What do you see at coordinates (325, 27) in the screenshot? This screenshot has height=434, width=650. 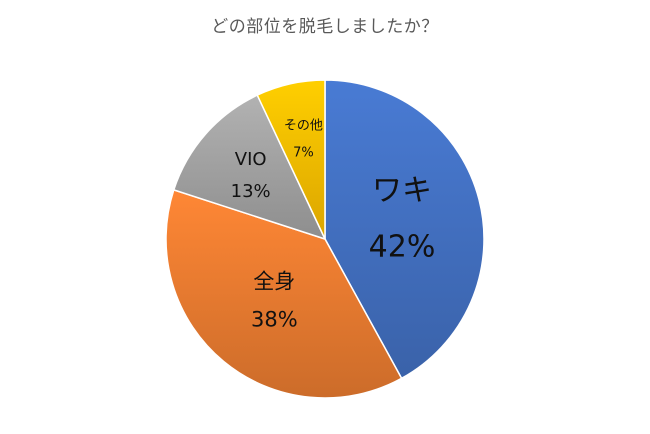 I see `chart-title: どの部位を脱毛しましたか？` at bounding box center [325, 27].